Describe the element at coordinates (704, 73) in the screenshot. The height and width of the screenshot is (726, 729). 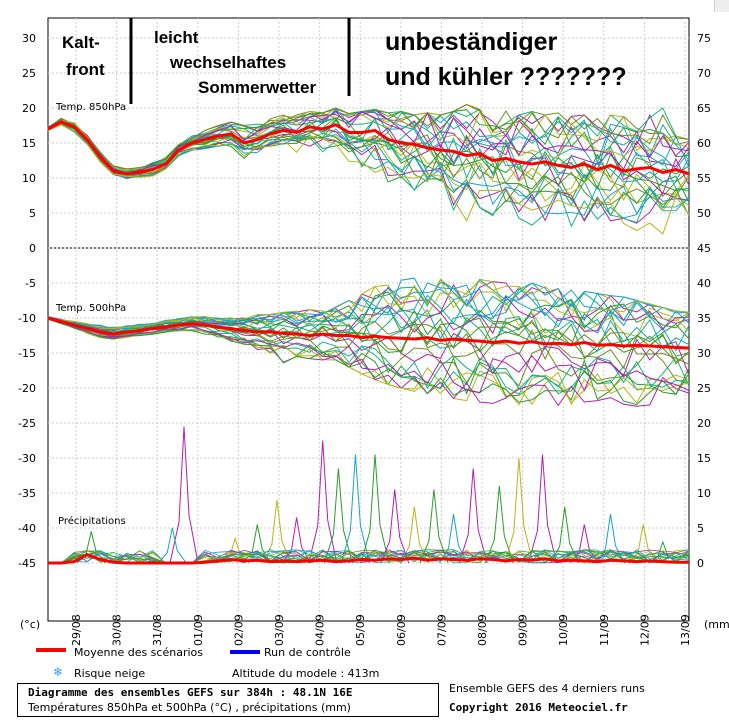
I see `y-right-tick-label: 70` at that location.